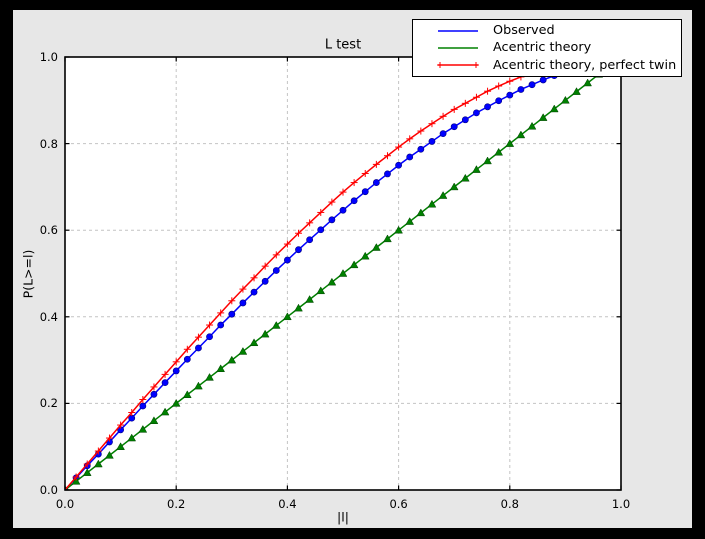 This screenshot has width=705, height=539. Describe the element at coordinates (28, 273) in the screenshot. I see `y-axis-label: P(L>=l)` at that location.